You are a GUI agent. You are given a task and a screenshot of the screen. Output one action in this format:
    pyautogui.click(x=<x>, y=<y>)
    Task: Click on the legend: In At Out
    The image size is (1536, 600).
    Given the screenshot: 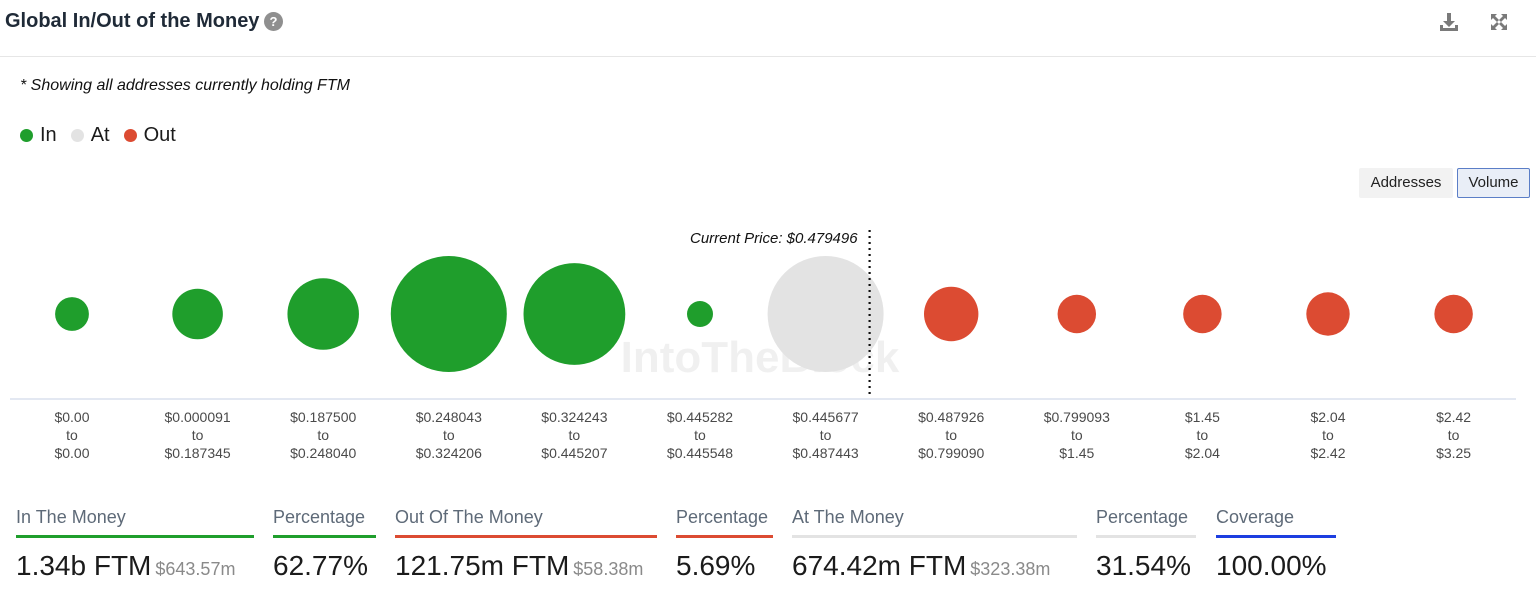 What is the action you would take?
    pyautogui.click(x=105, y=135)
    